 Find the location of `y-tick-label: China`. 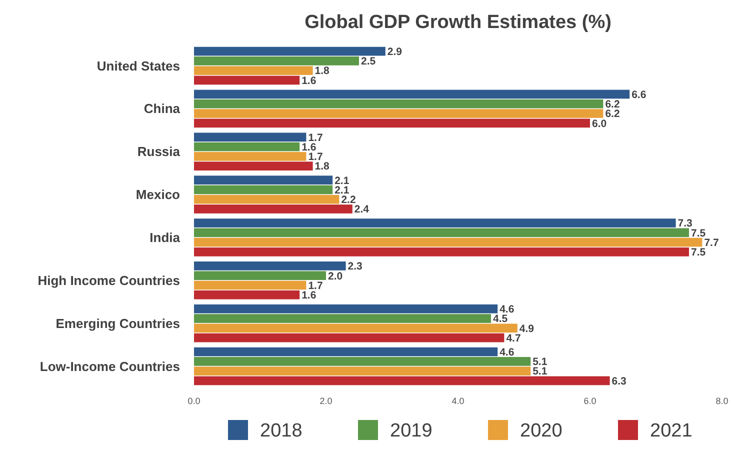

y-tick-label: China is located at coordinates (162, 108).